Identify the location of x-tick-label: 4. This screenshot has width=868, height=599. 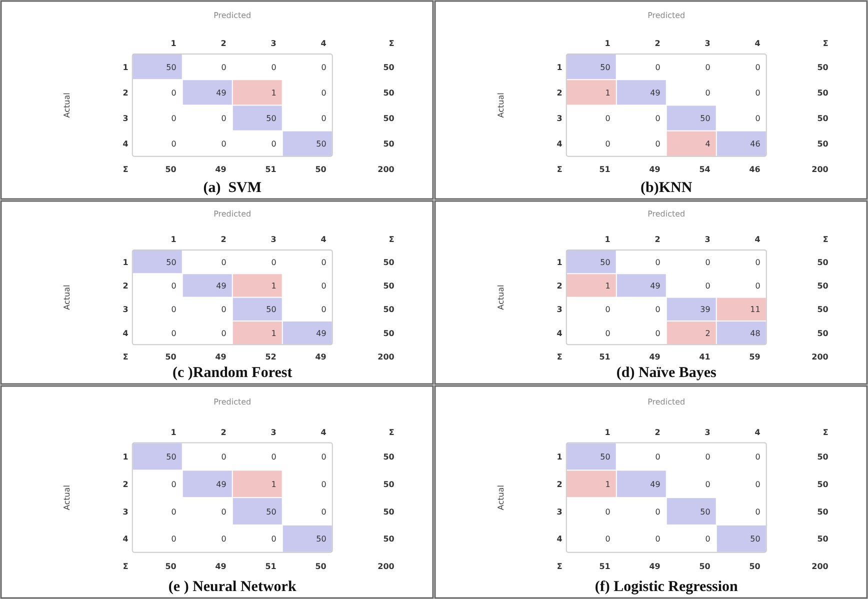
(757, 239).